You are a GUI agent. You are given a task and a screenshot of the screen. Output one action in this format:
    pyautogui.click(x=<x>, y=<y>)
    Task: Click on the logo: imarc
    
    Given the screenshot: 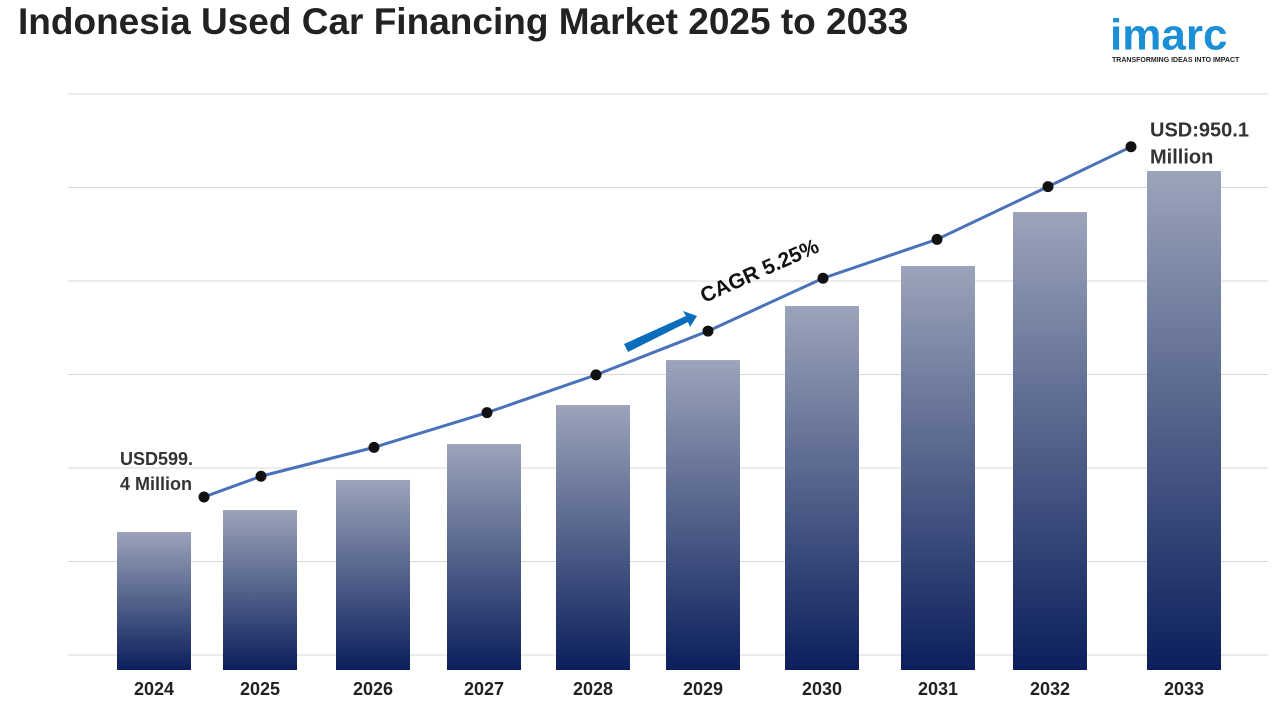 What is the action you would take?
    pyautogui.click(x=1168, y=35)
    